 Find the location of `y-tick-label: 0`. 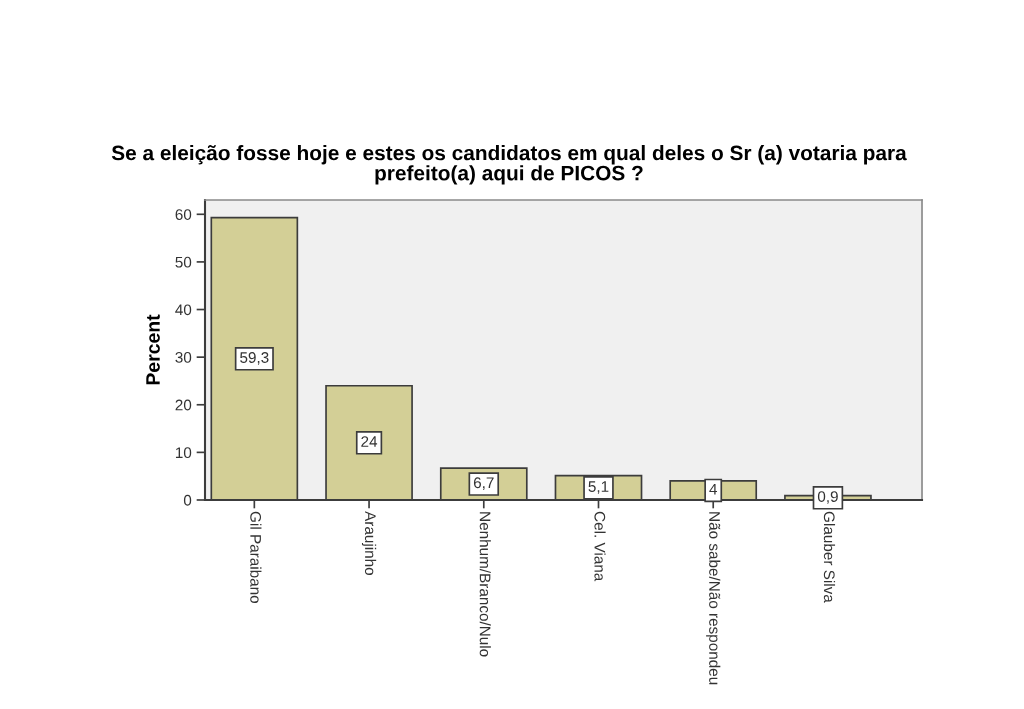

y-tick-label: 0 is located at coordinates (187, 500).